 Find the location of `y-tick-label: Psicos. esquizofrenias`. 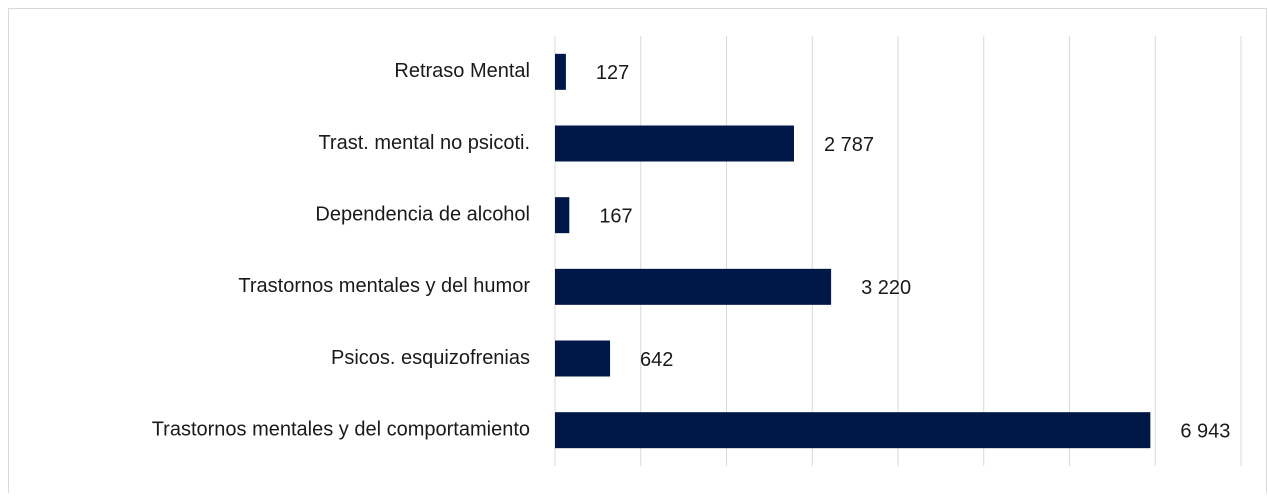

y-tick-label: Psicos. esquizofrenias is located at coordinates (430, 358).